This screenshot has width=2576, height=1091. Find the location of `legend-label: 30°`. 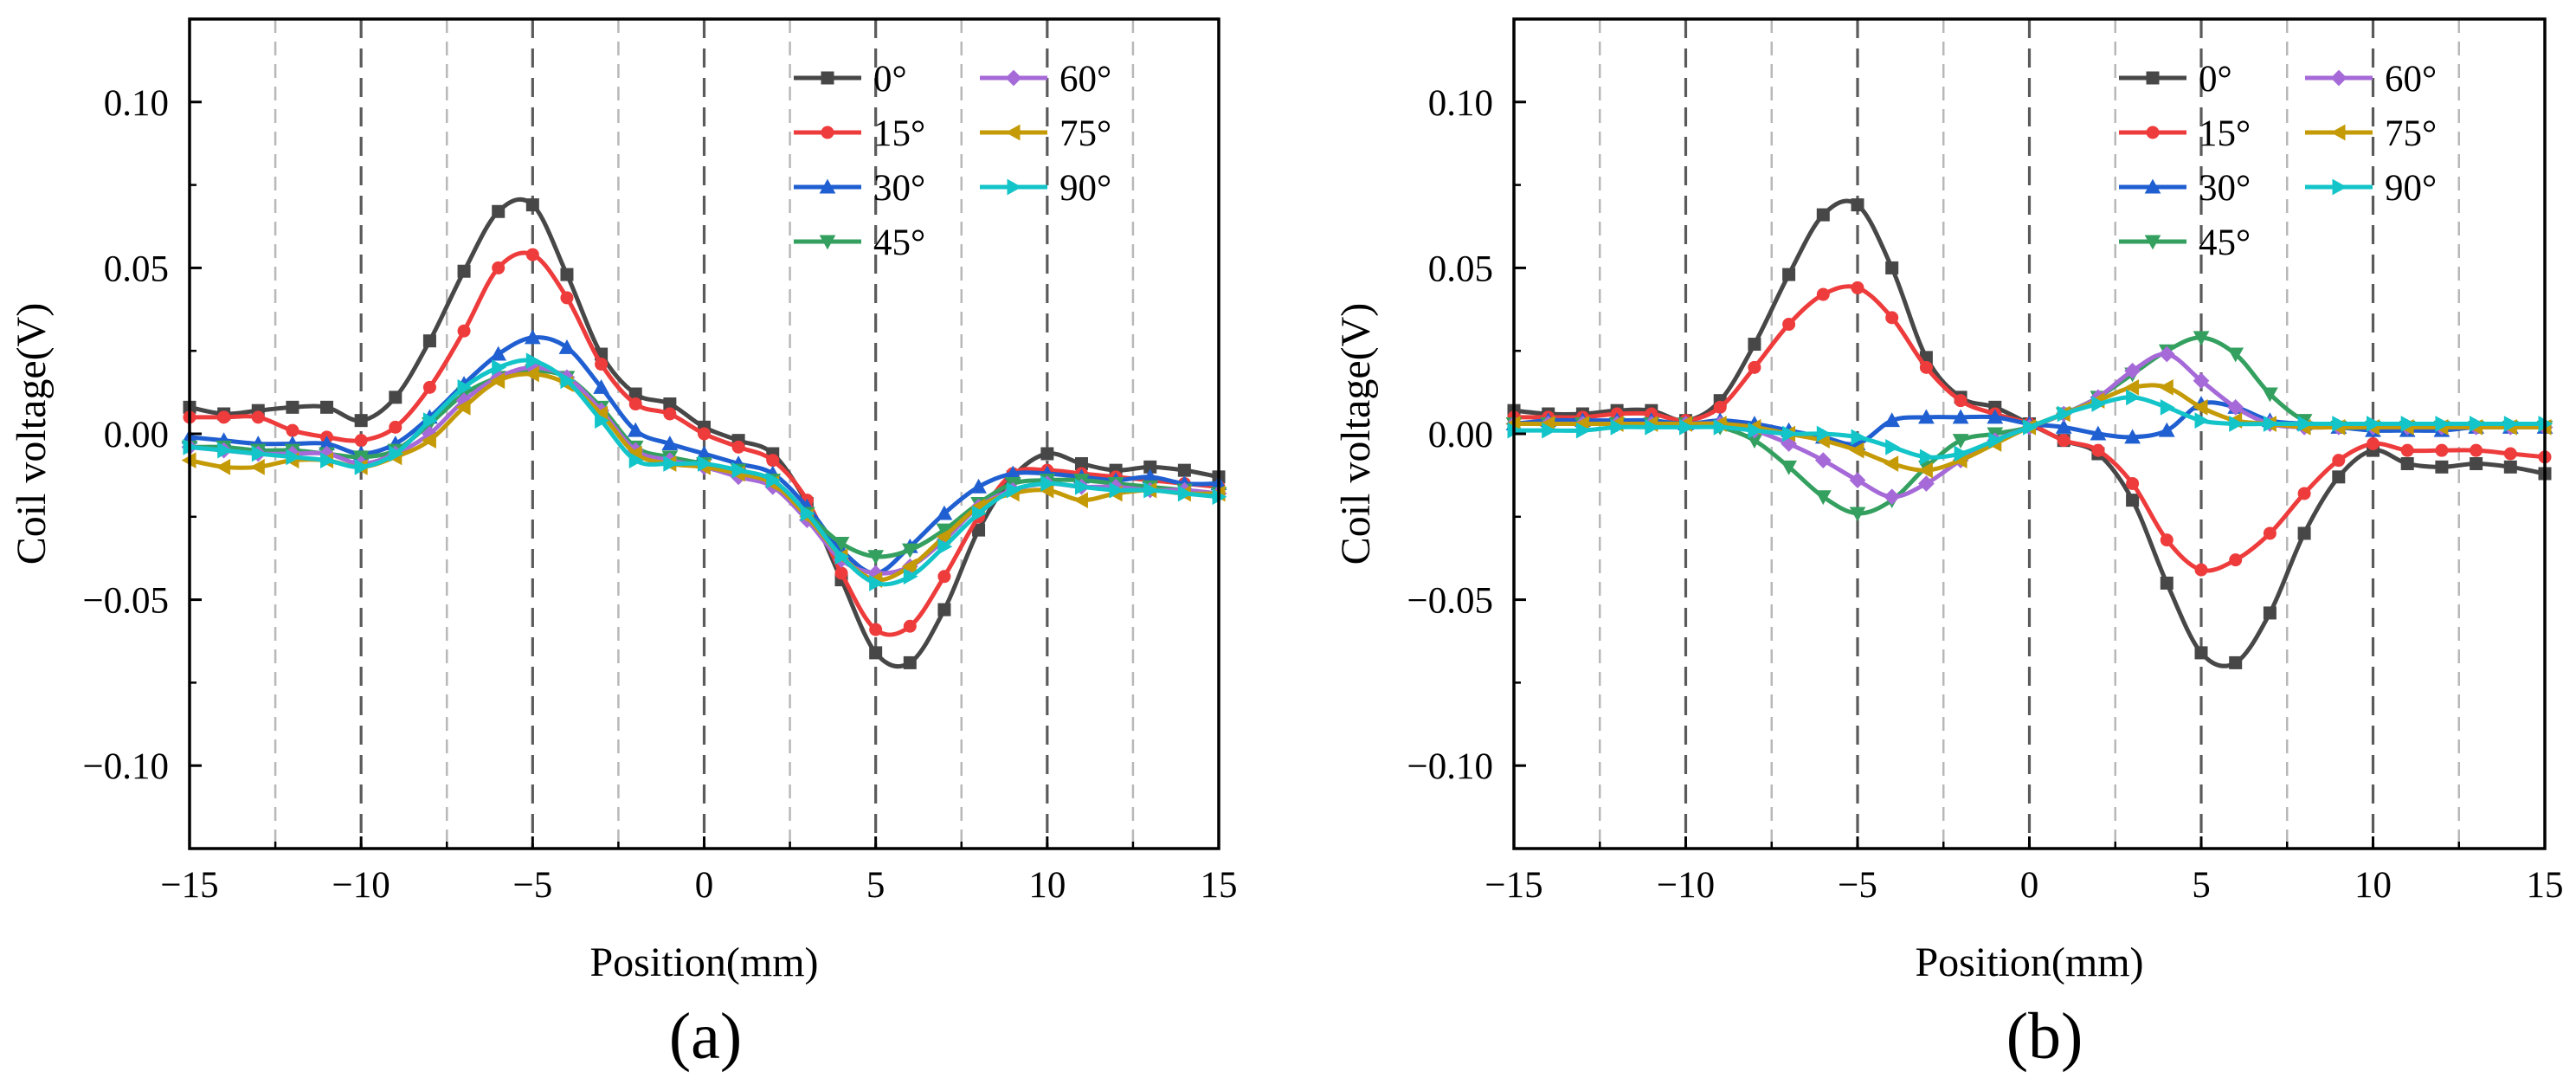

legend-label: 30° is located at coordinates (2225, 189).